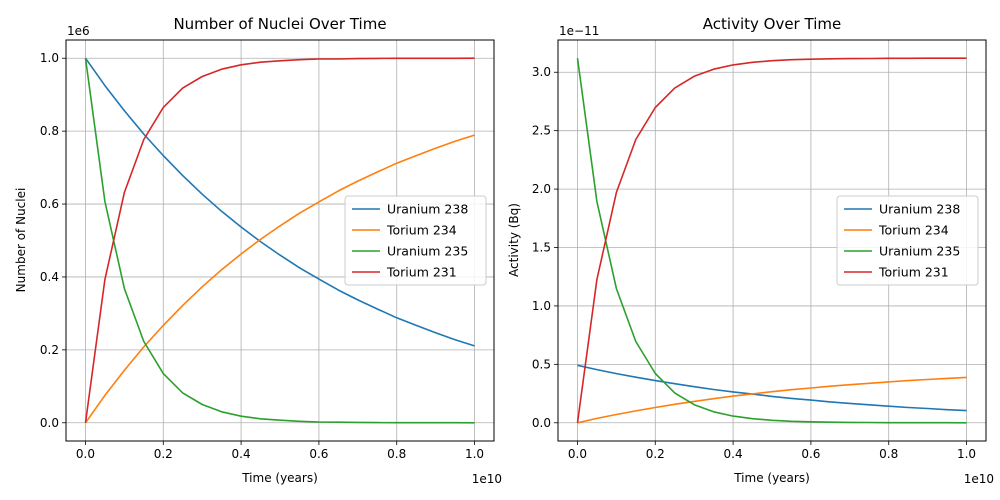  Describe the element at coordinates (541, 364) in the screenshot. I see `y-tick-label: 0.5` at that location.